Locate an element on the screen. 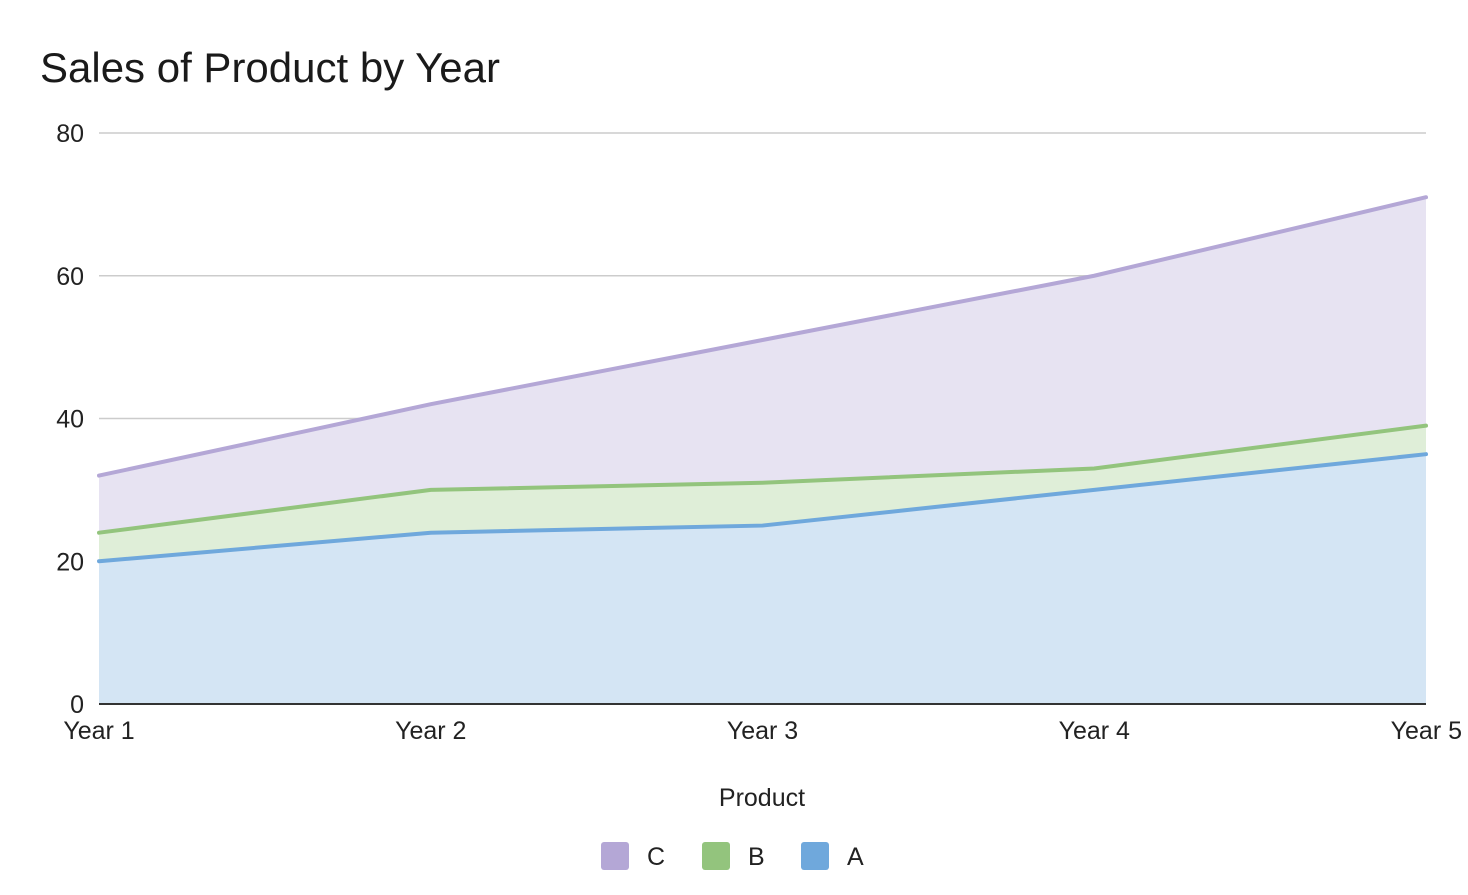  x-tick-label: Year 5 is located at coordinates (1426, 731).